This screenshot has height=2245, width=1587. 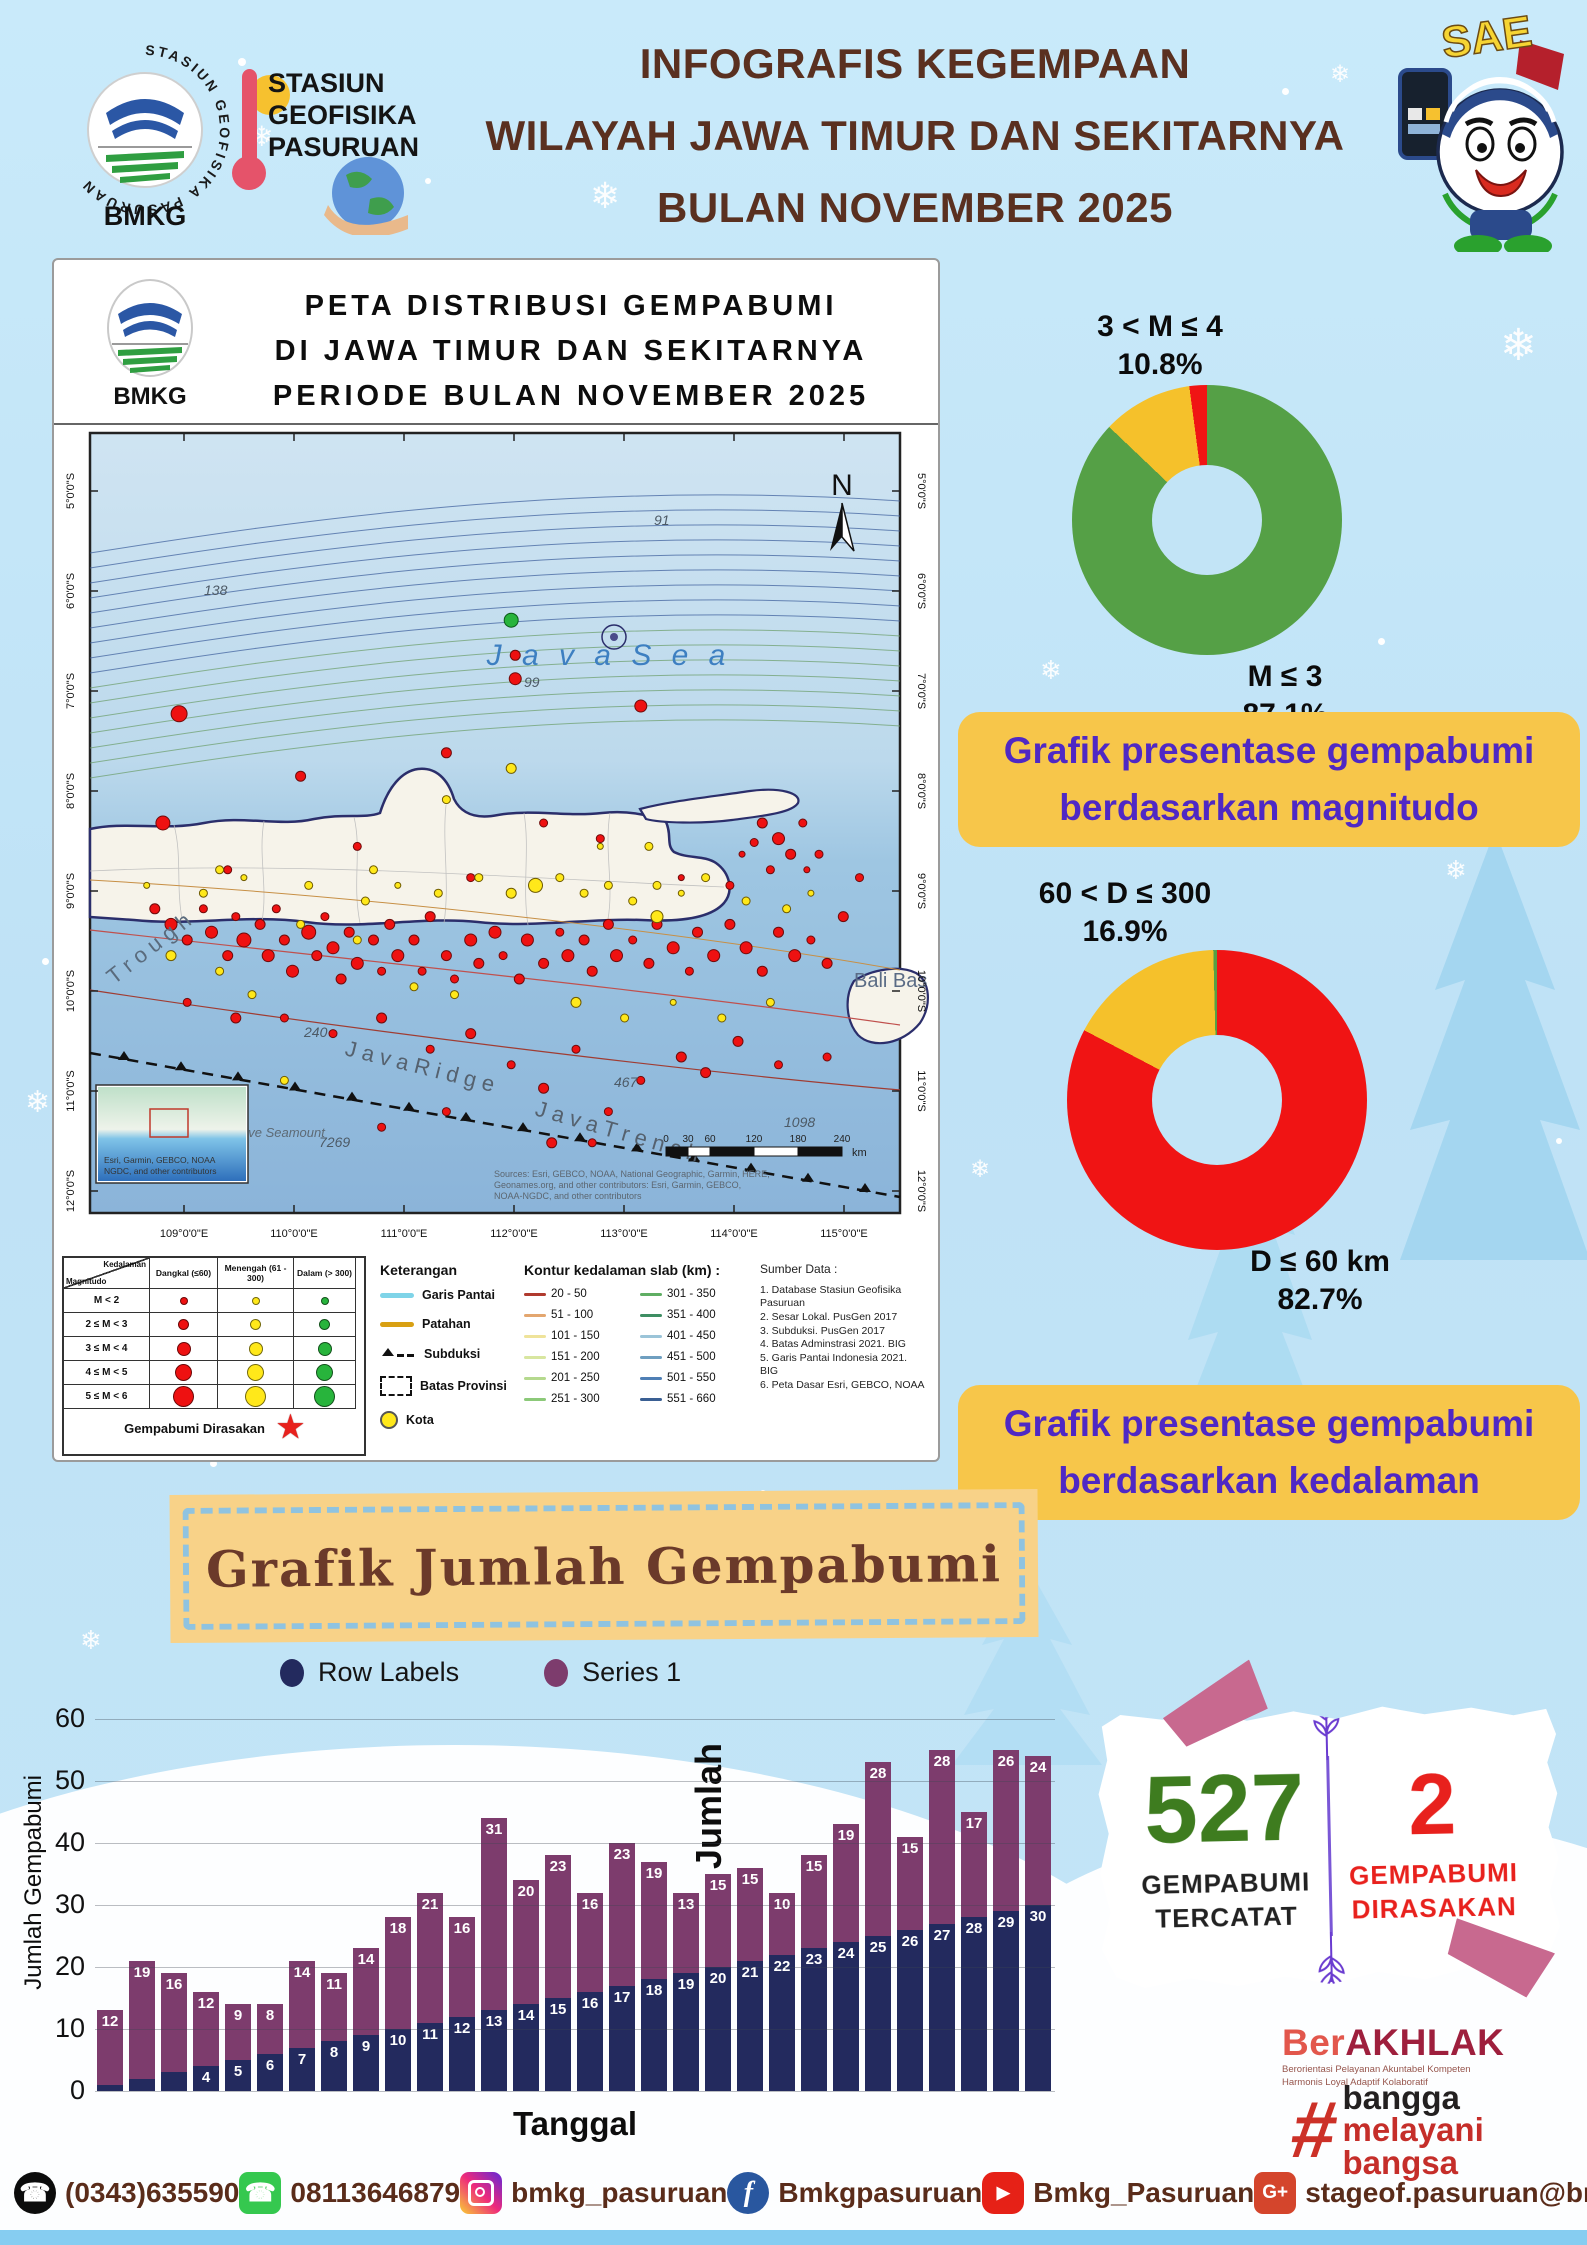 What do you see at coordinates (1038, 1923) in the screenshot?
I see `bar-day-30: 24 30` at bounding box center [1038, 1923].